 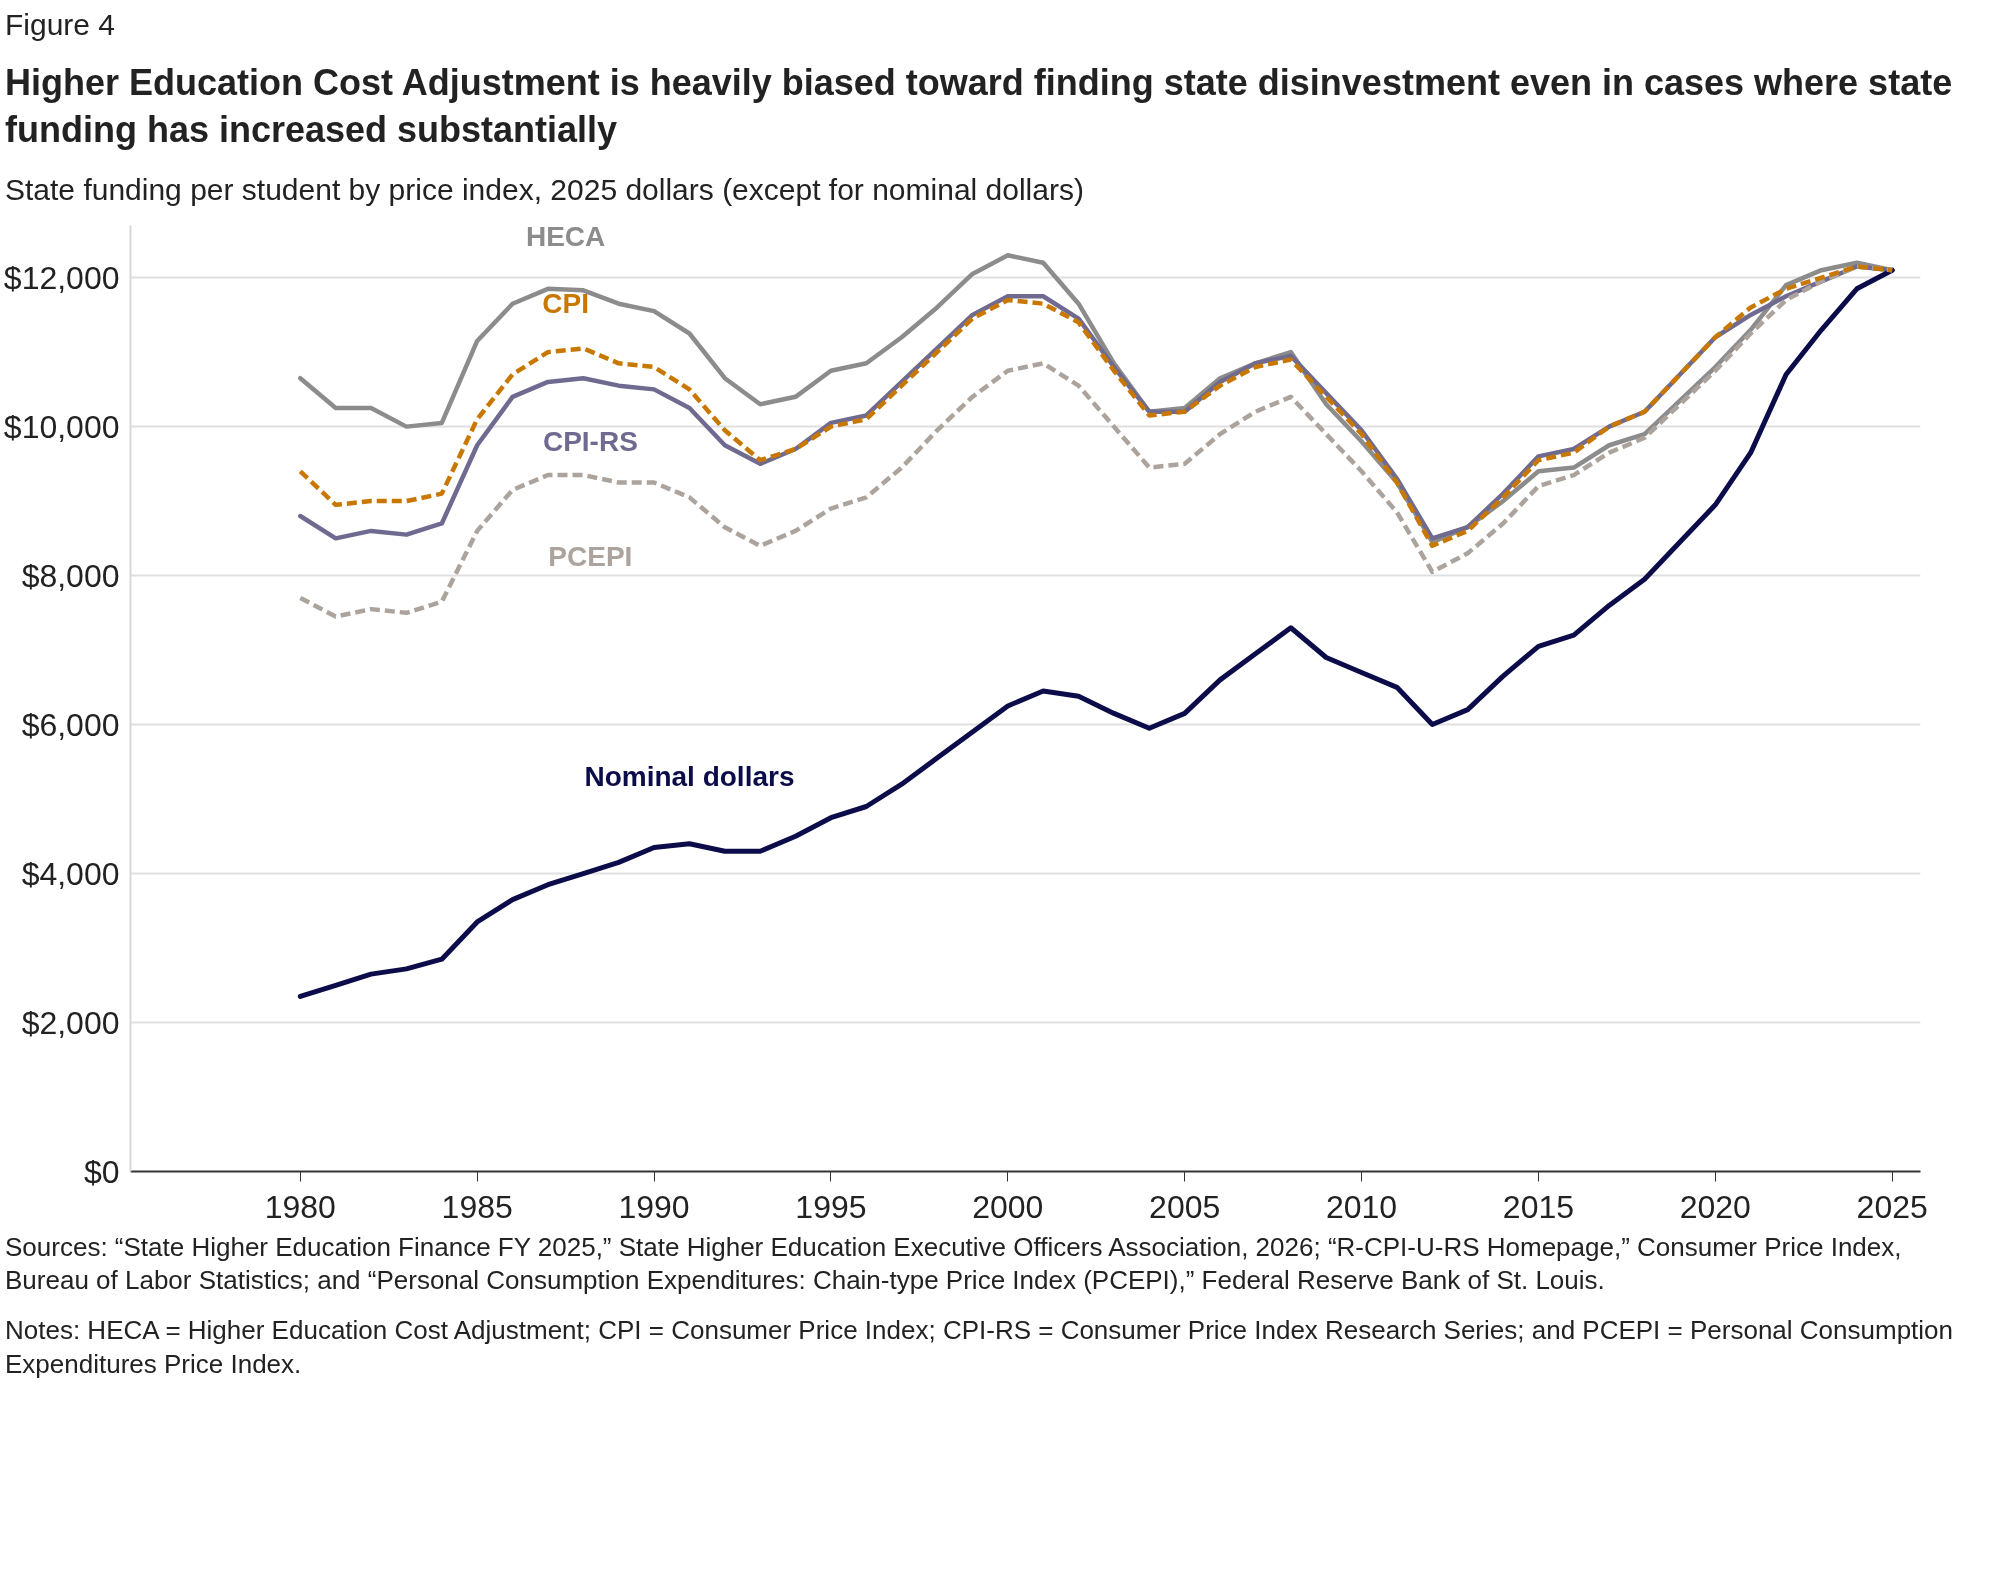 I want to click on series-label: CPI-RS, so click(x=590, y=441).